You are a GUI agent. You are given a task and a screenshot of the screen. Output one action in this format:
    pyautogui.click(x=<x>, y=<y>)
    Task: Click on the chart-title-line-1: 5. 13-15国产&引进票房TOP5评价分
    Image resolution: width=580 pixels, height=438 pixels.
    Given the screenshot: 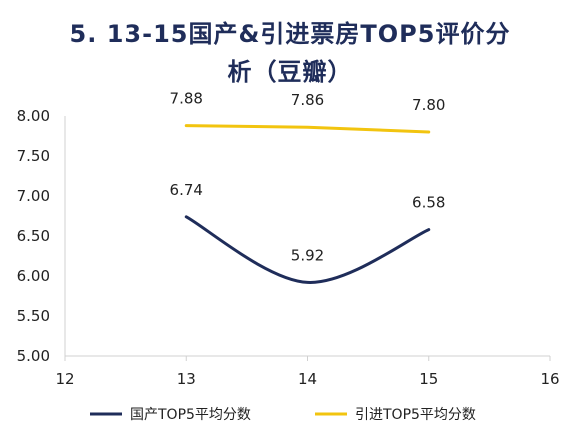 What is the action you would take?
    pyautogui.click(x=290, y=34)
    